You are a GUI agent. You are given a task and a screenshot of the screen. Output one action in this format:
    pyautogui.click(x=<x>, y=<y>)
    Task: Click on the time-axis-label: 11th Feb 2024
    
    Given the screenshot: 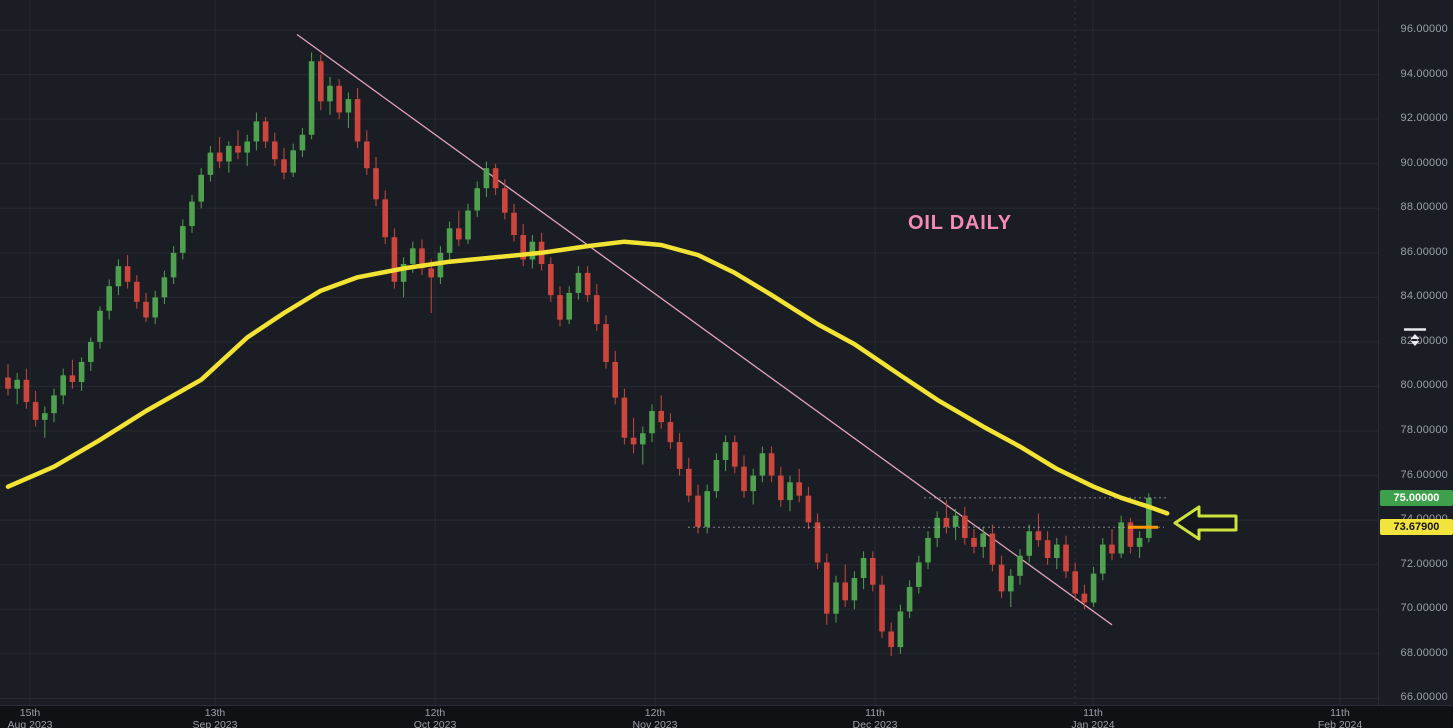 What is the action you would take?
    pyautogui.click(x=1340, y=717)
    